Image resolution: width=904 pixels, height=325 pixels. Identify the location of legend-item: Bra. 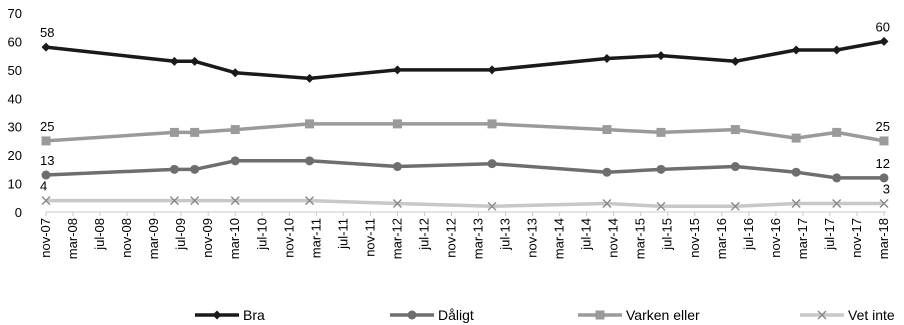
(230, 315).